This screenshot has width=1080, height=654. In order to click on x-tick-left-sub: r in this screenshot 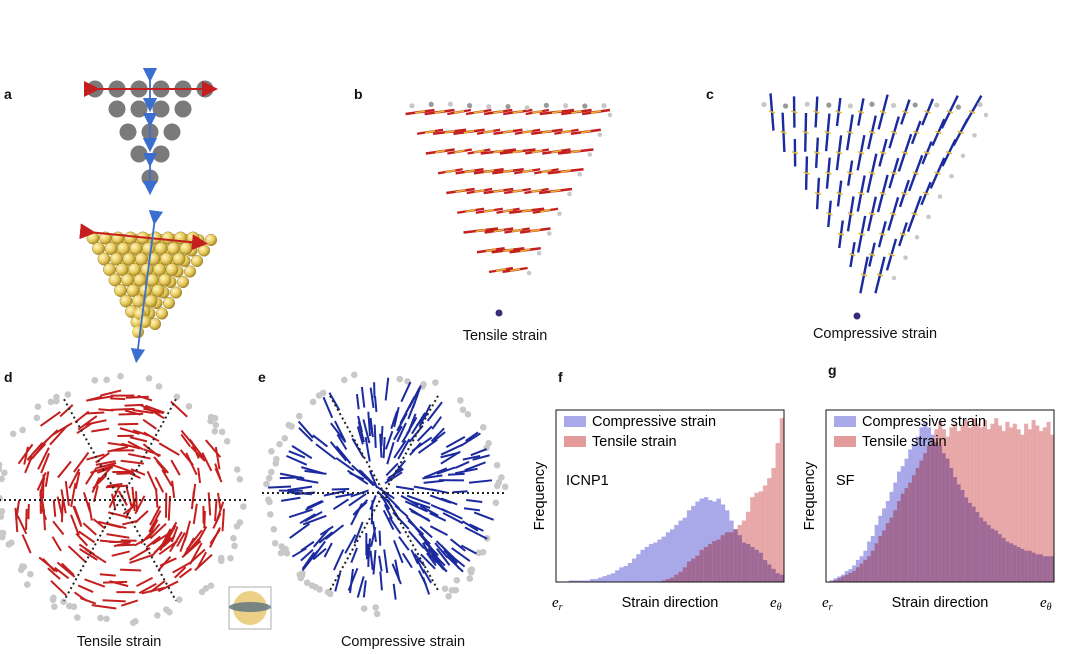, I will do `click(831, 607)`.